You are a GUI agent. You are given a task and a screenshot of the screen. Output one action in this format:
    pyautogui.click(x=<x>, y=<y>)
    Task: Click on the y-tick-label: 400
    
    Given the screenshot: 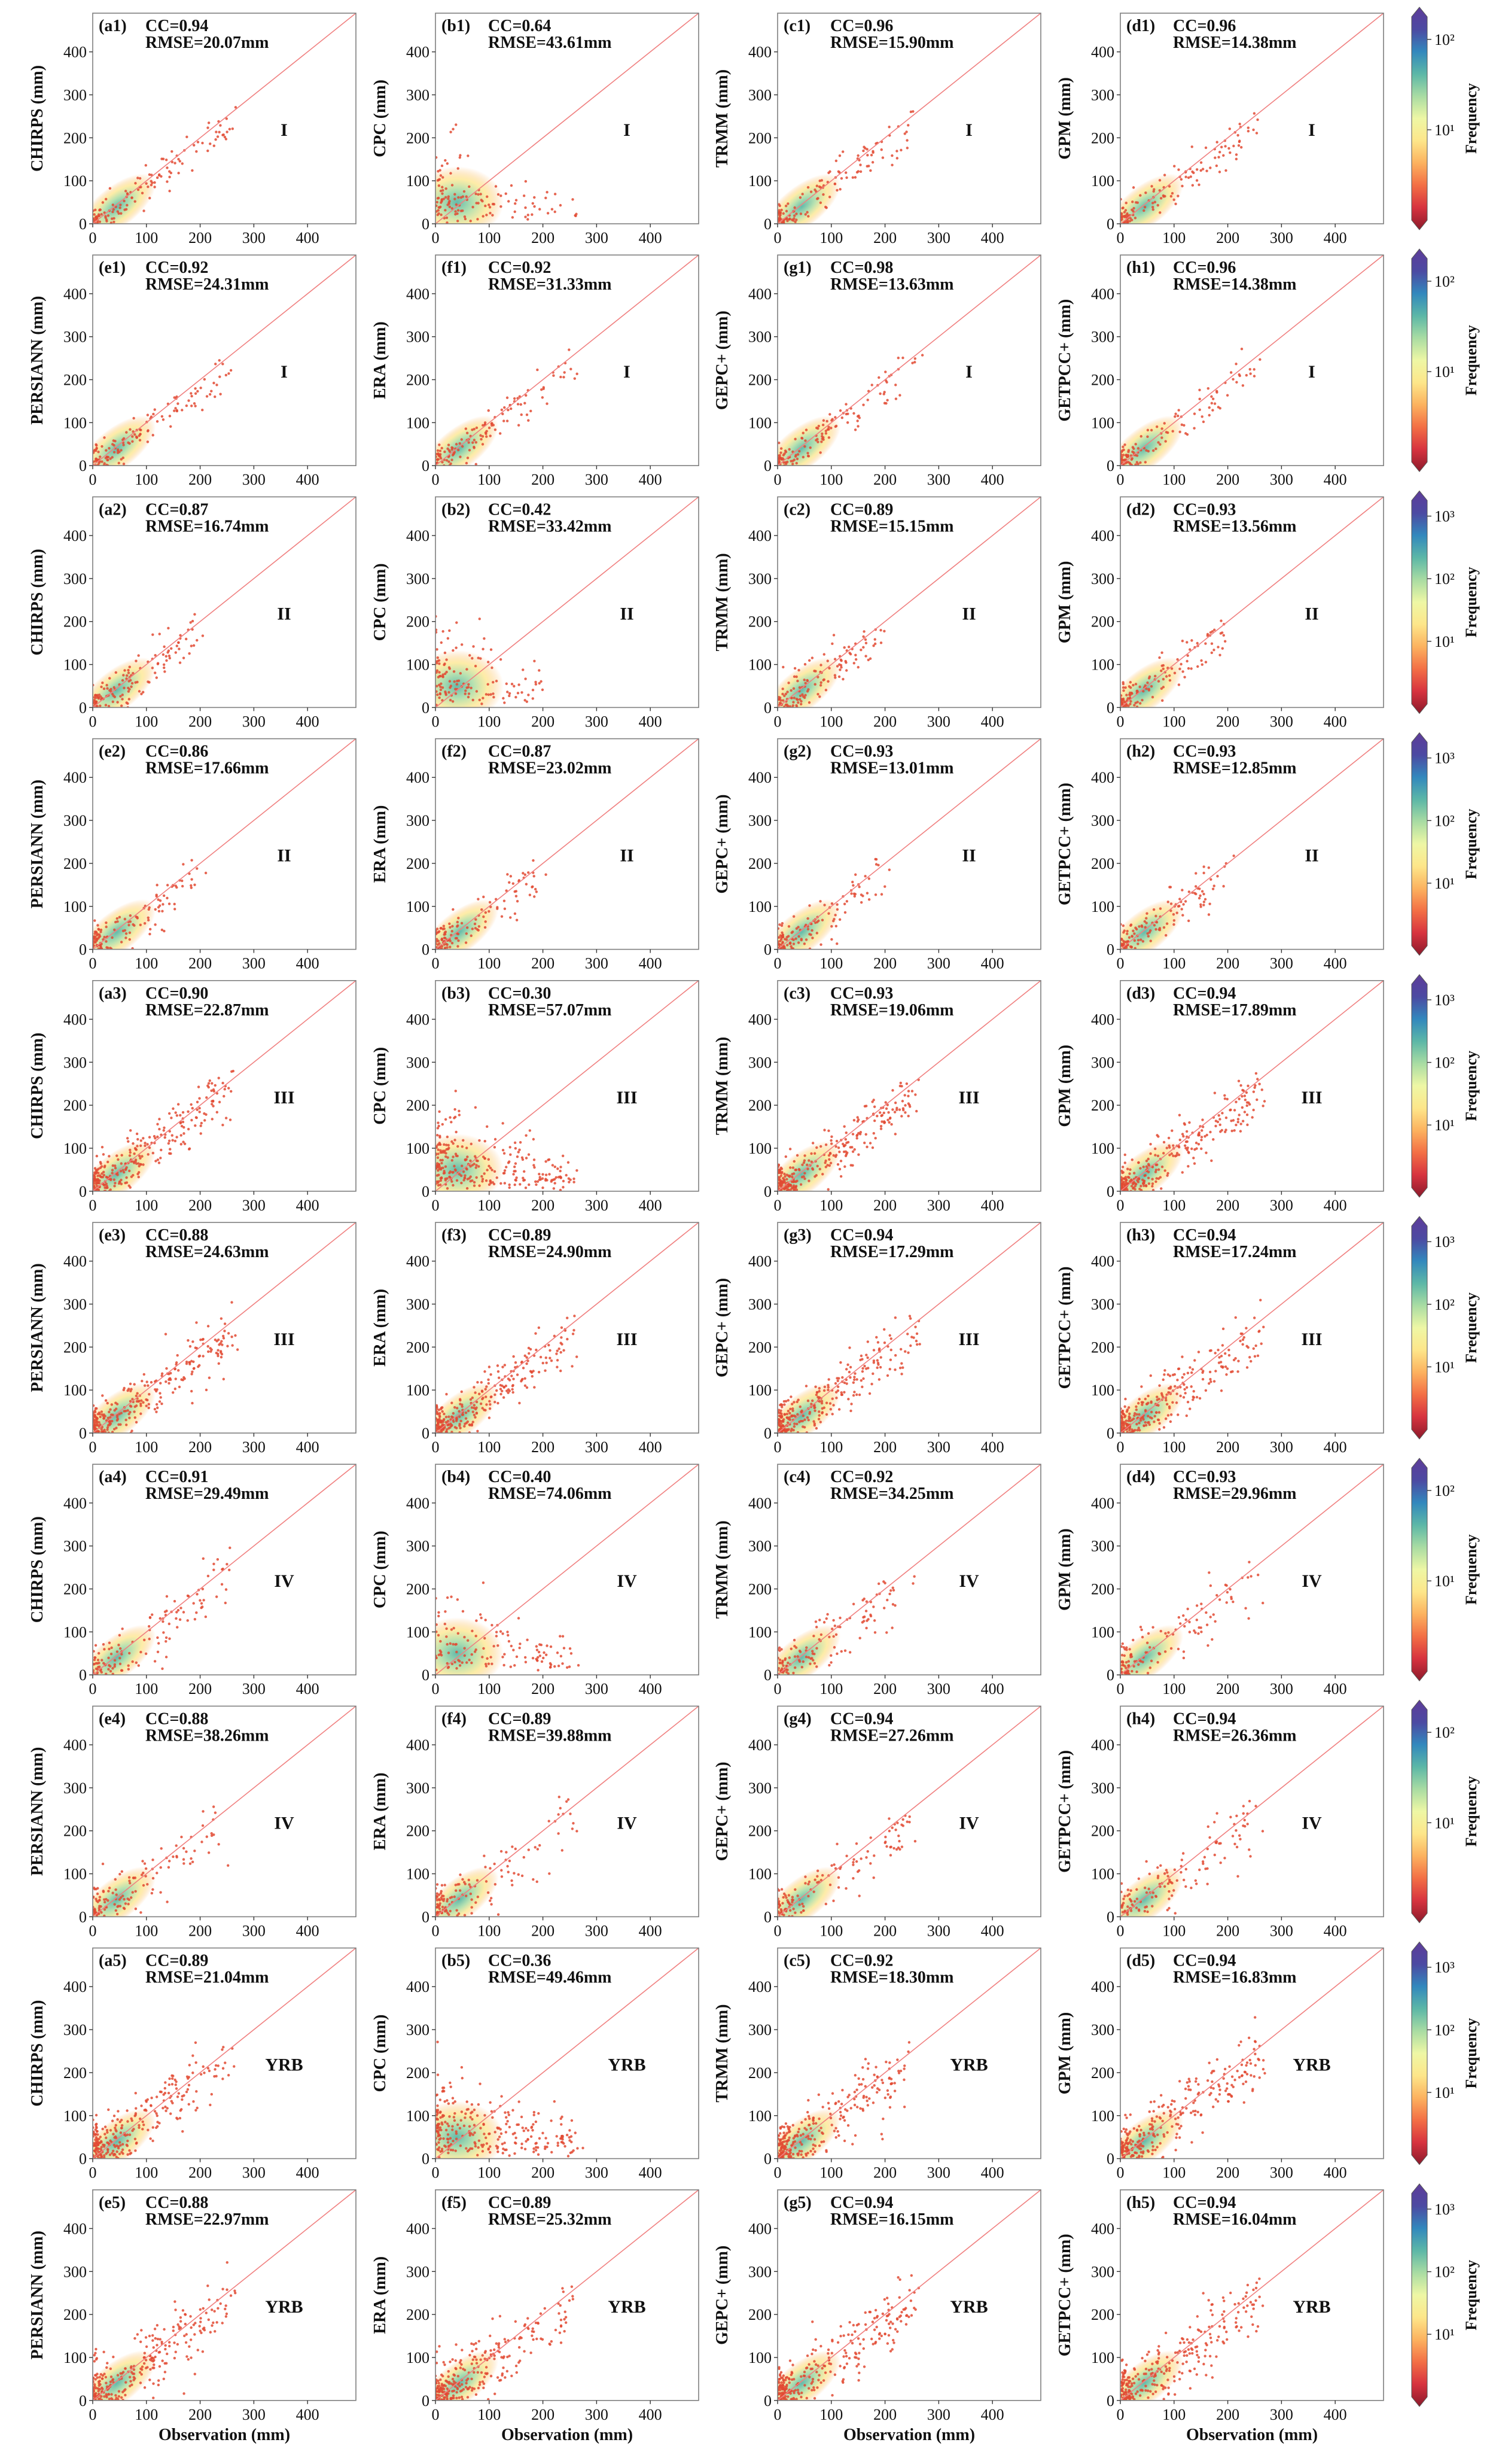 What is the action you would take?
    pyautogui.click(x=418, y=778)
    